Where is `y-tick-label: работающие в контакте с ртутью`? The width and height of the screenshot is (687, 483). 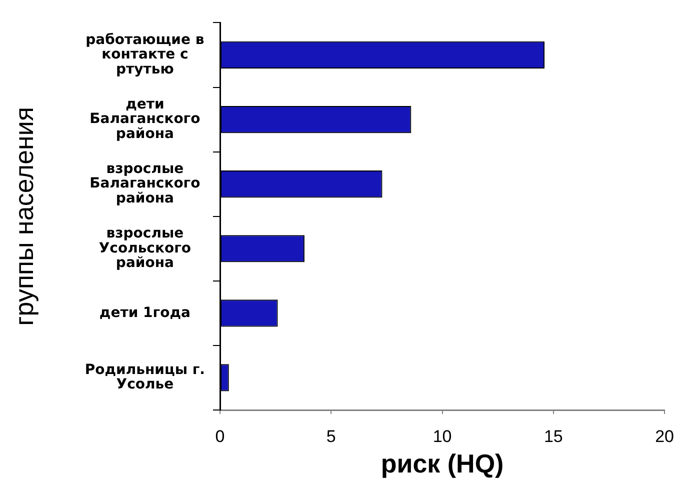 y-tick-label: работающие в контакте с ртутью is located at coordinates (145, 55).